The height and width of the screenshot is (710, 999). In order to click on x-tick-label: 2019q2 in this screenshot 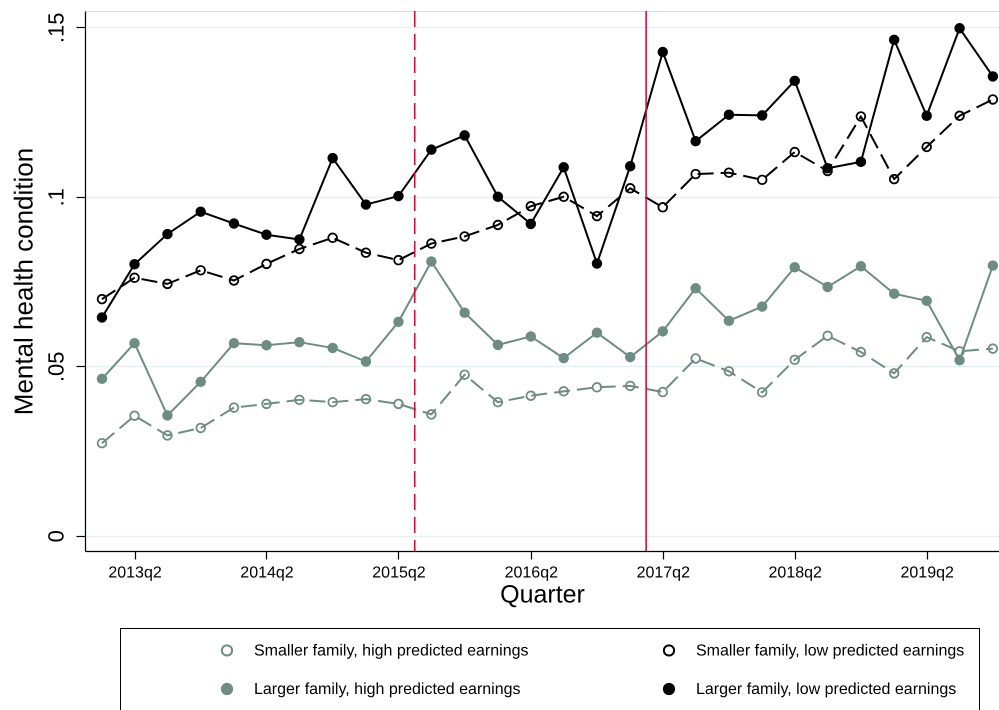, I will do `click(927, 573)`.